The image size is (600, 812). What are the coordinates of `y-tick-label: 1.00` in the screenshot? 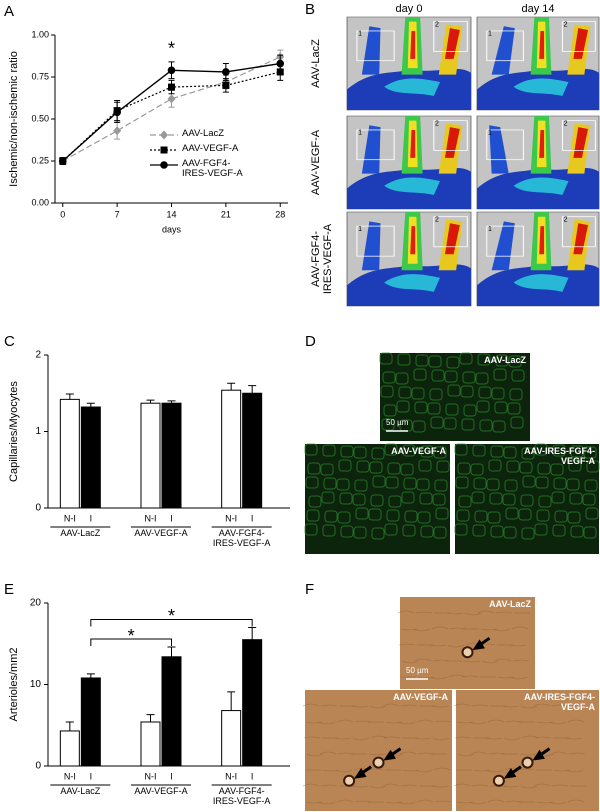 It's located at (40, 34).